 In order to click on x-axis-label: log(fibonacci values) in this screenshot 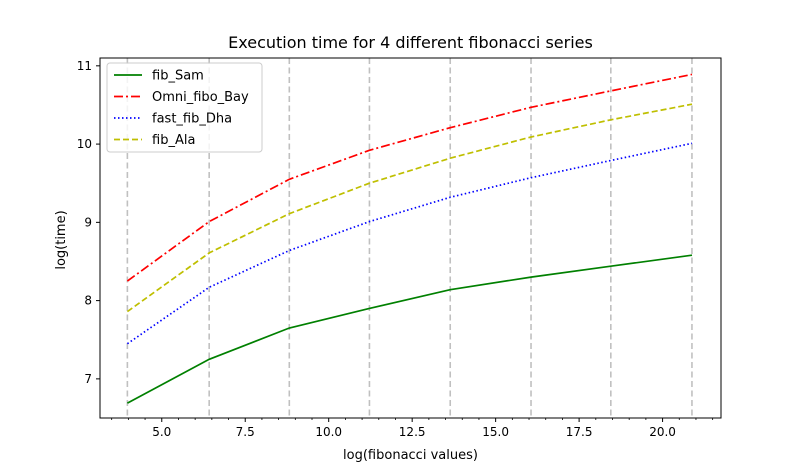, I will do `click(410, 455)`.